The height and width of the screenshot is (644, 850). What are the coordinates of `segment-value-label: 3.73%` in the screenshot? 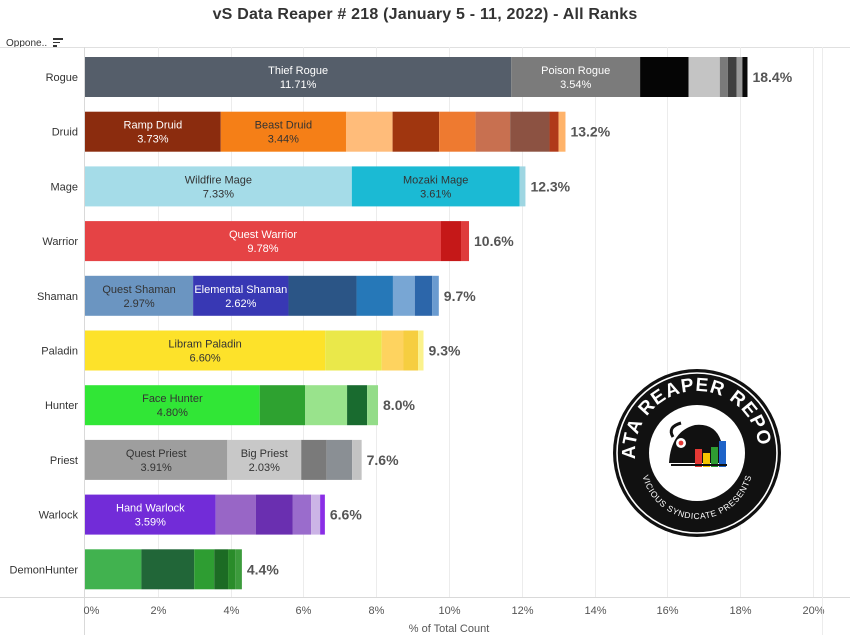 It's located at (152, 140).